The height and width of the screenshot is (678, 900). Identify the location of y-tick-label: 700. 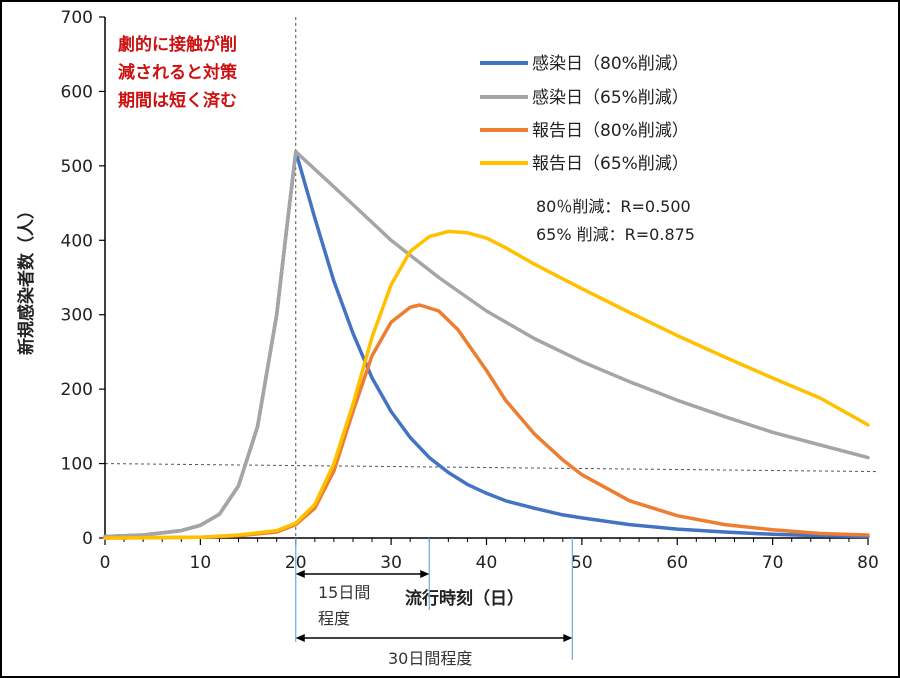
(77, 18).